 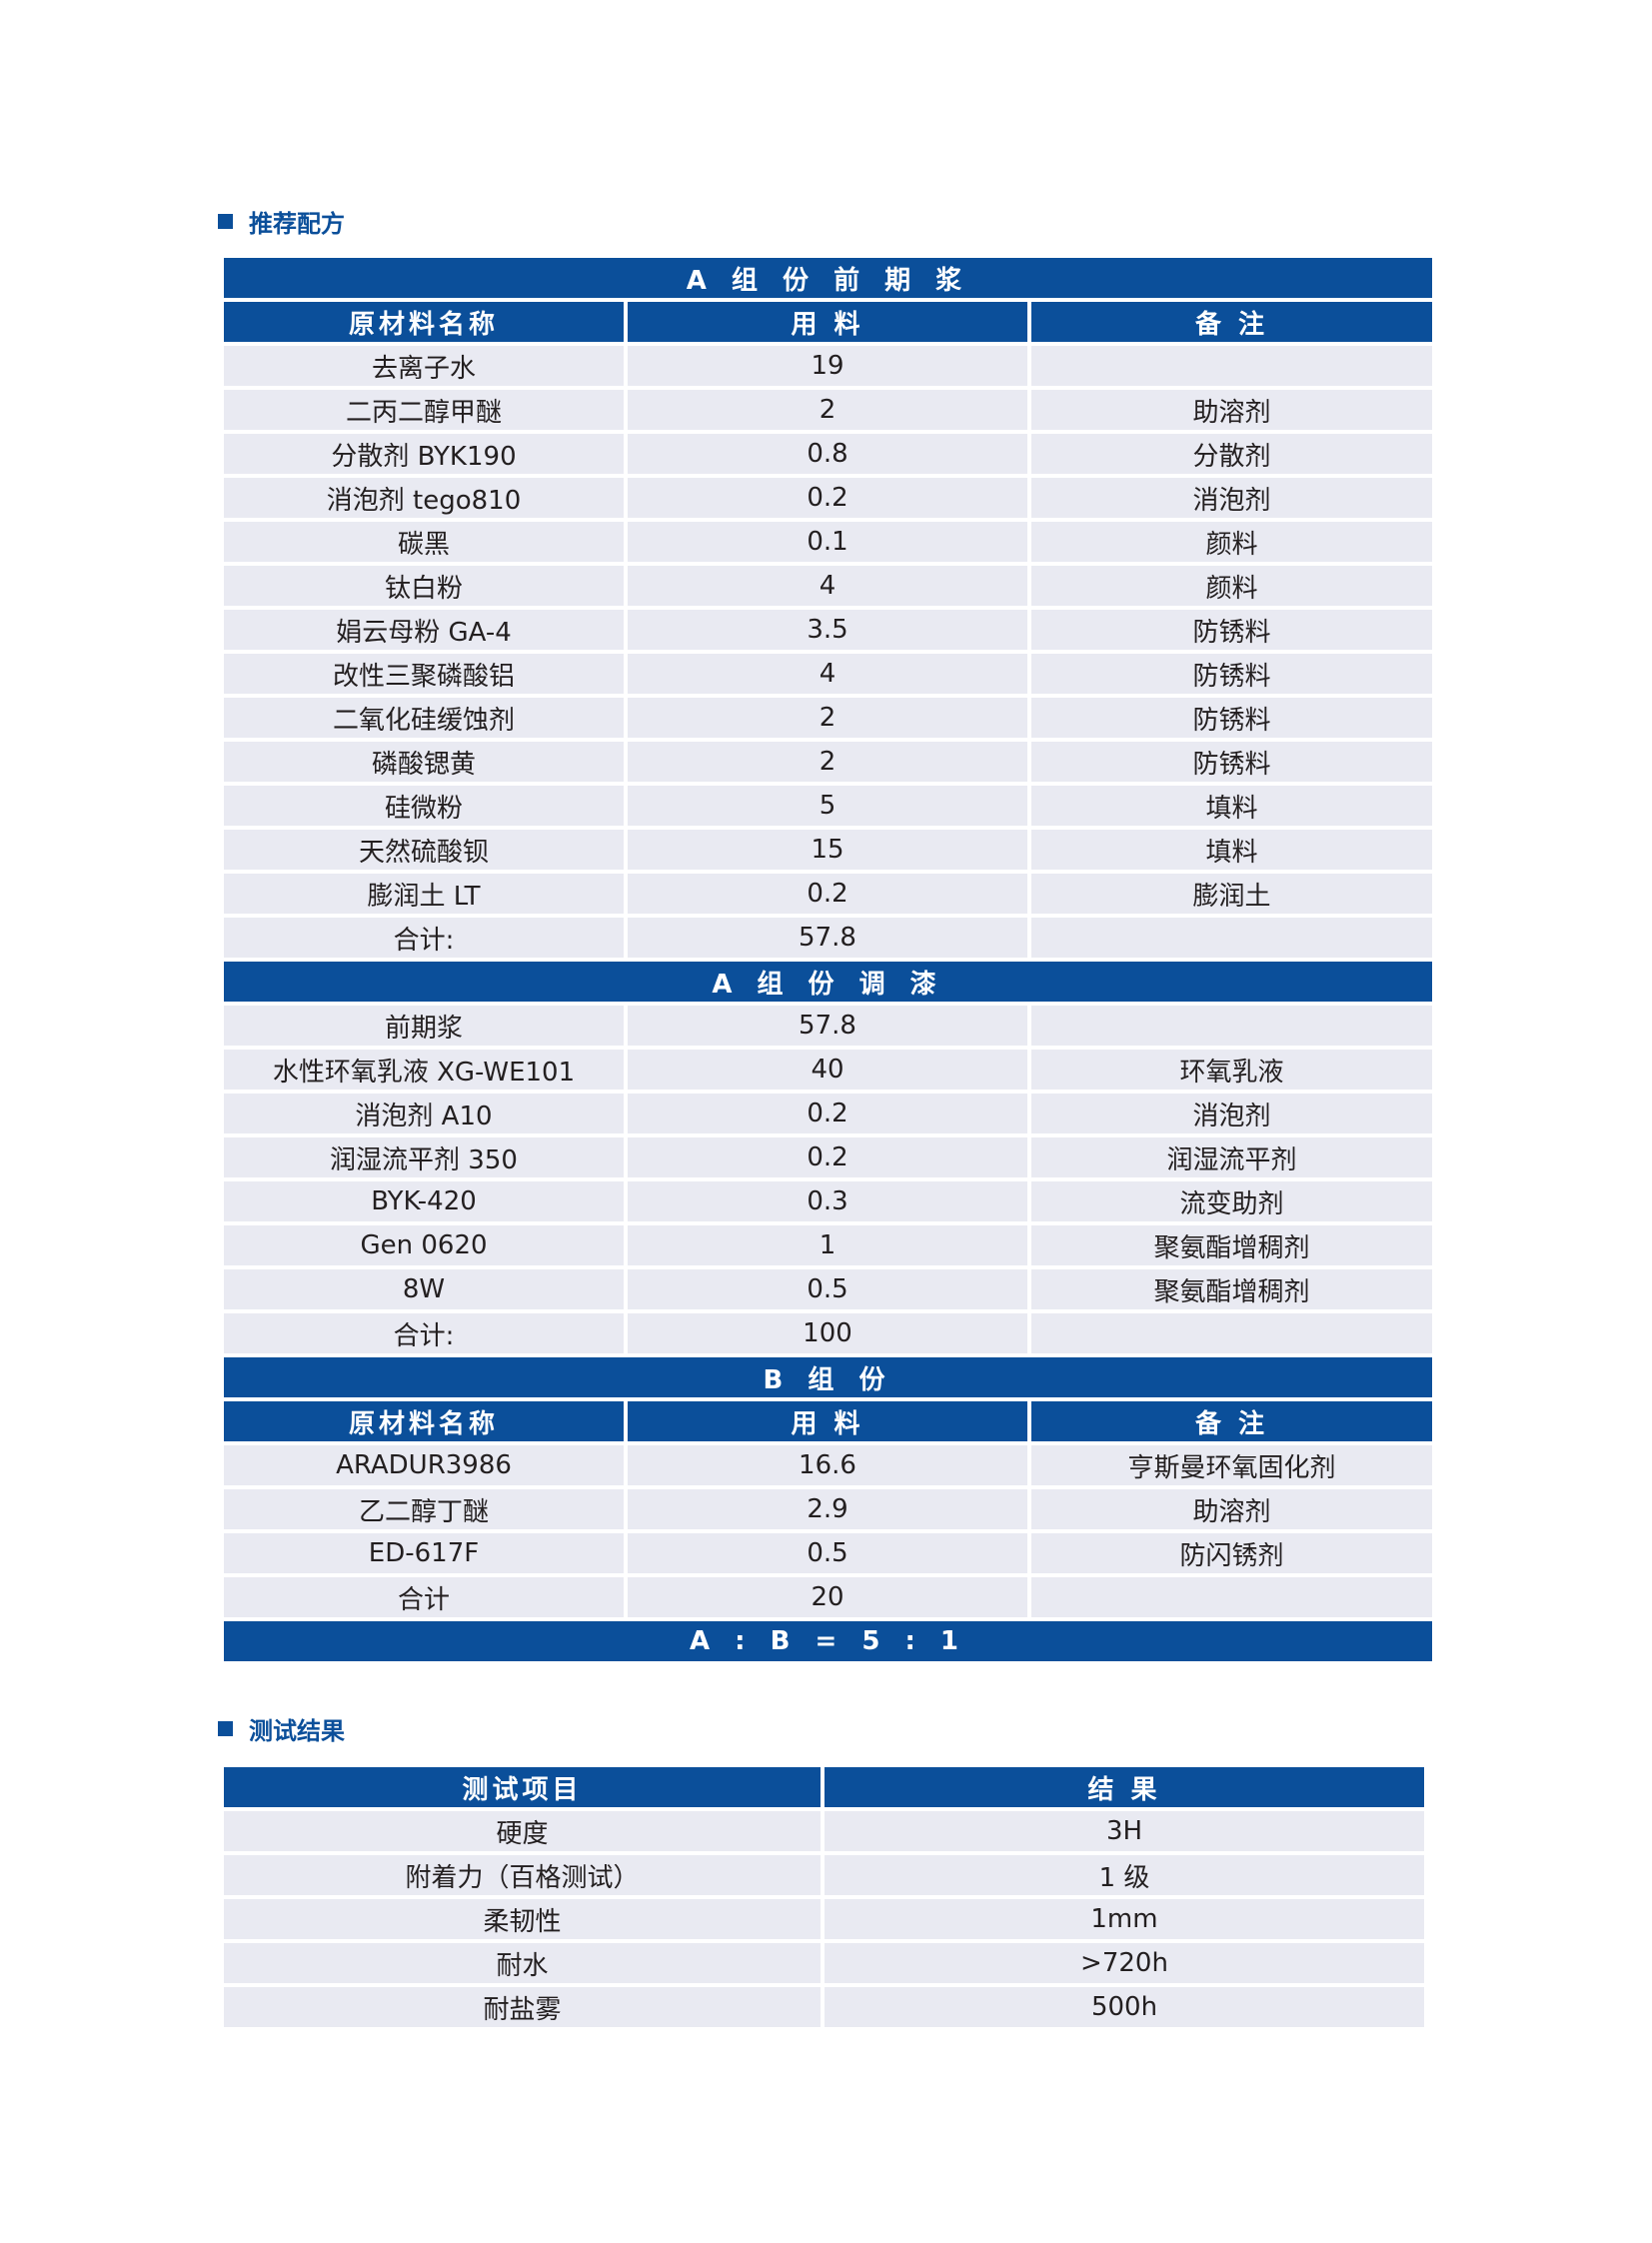 I want to click on table-row: 钛白粉 4 颜料, so click(x=828, y=586).